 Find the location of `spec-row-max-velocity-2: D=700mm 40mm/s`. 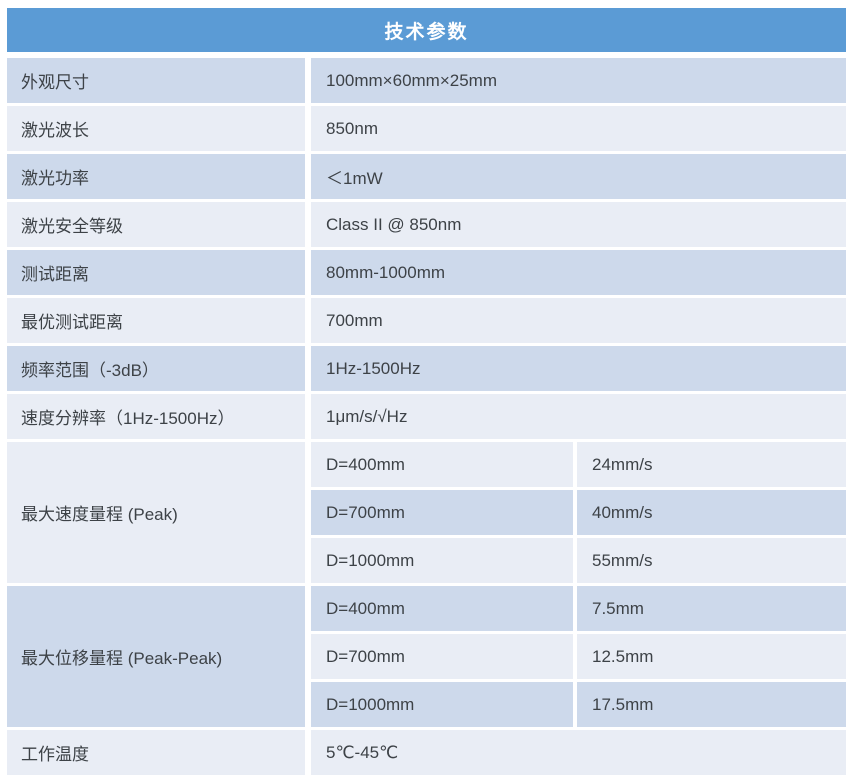

spec-row-max-velocity-2: D=700mm 40mm/s is located at coordinates (426, 512).